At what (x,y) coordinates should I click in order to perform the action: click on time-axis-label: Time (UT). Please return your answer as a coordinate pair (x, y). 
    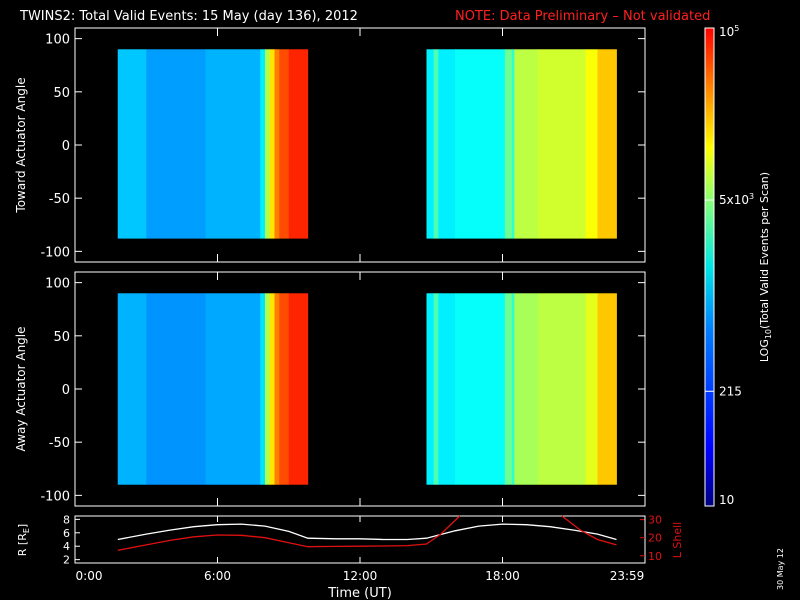
    Looking at the image, I should click on (359, 593).